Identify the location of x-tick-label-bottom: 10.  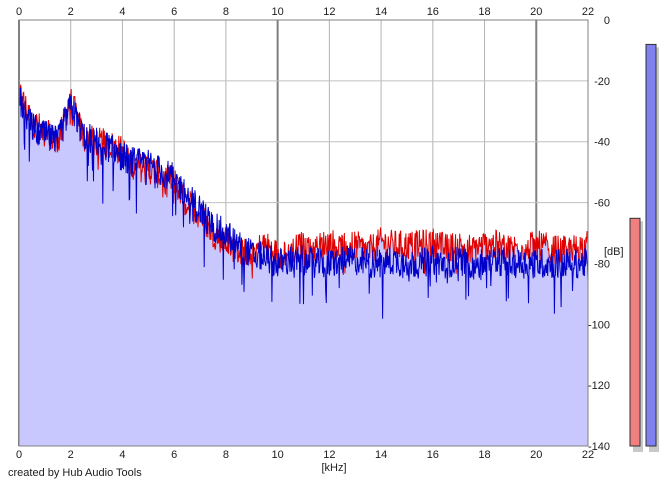
(278, 455).